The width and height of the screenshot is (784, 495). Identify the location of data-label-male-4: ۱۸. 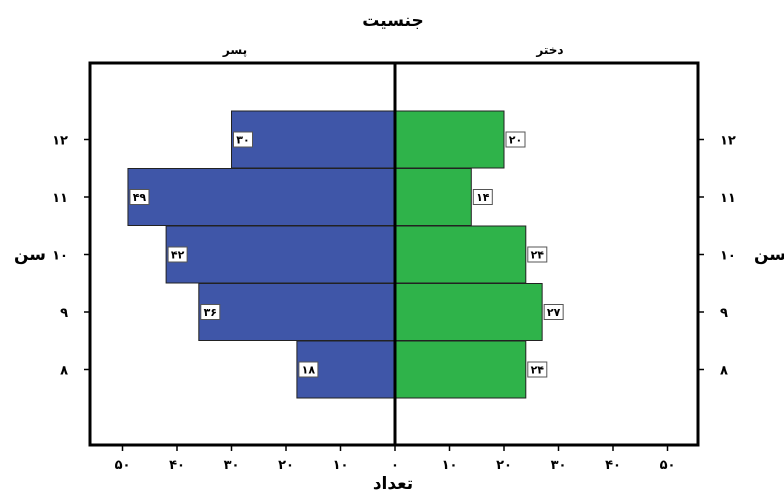
(309, 370).